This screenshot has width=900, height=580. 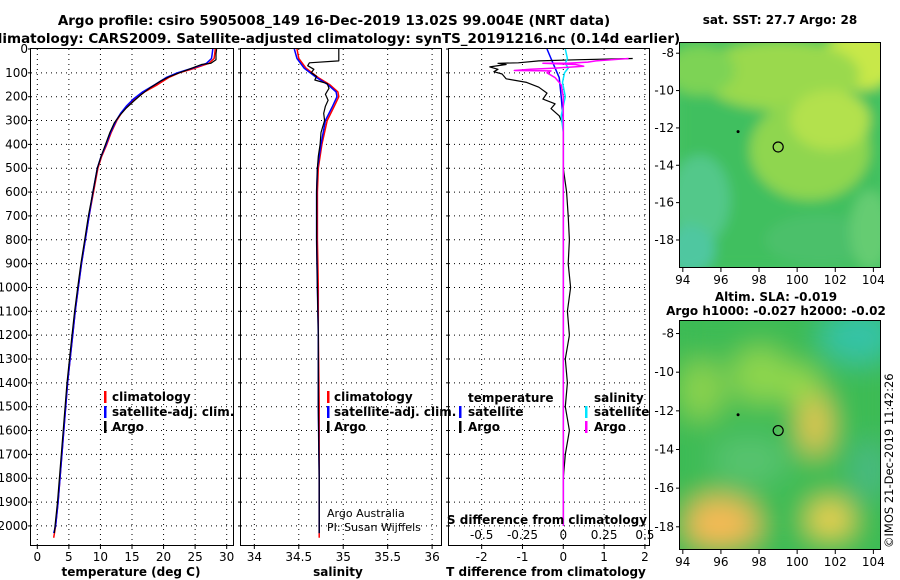 What do you see at coordinates (14, 502) in the screenshot?
I see `temperature-ytick-label: 1900` at bounding box center [14, 502].